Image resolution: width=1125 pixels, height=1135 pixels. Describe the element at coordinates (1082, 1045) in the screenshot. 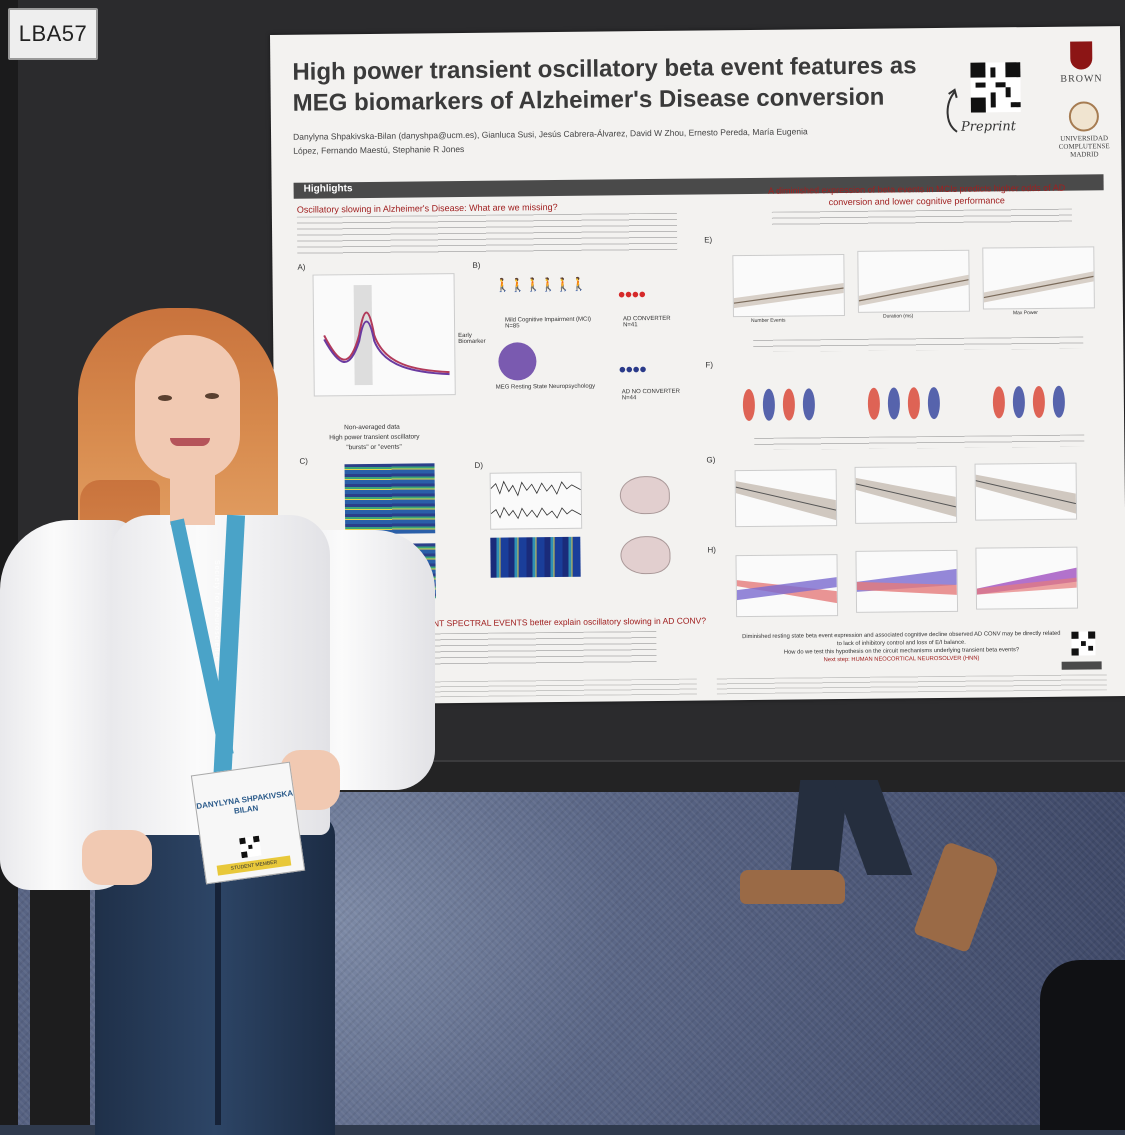

I see `black-bag` at that location.